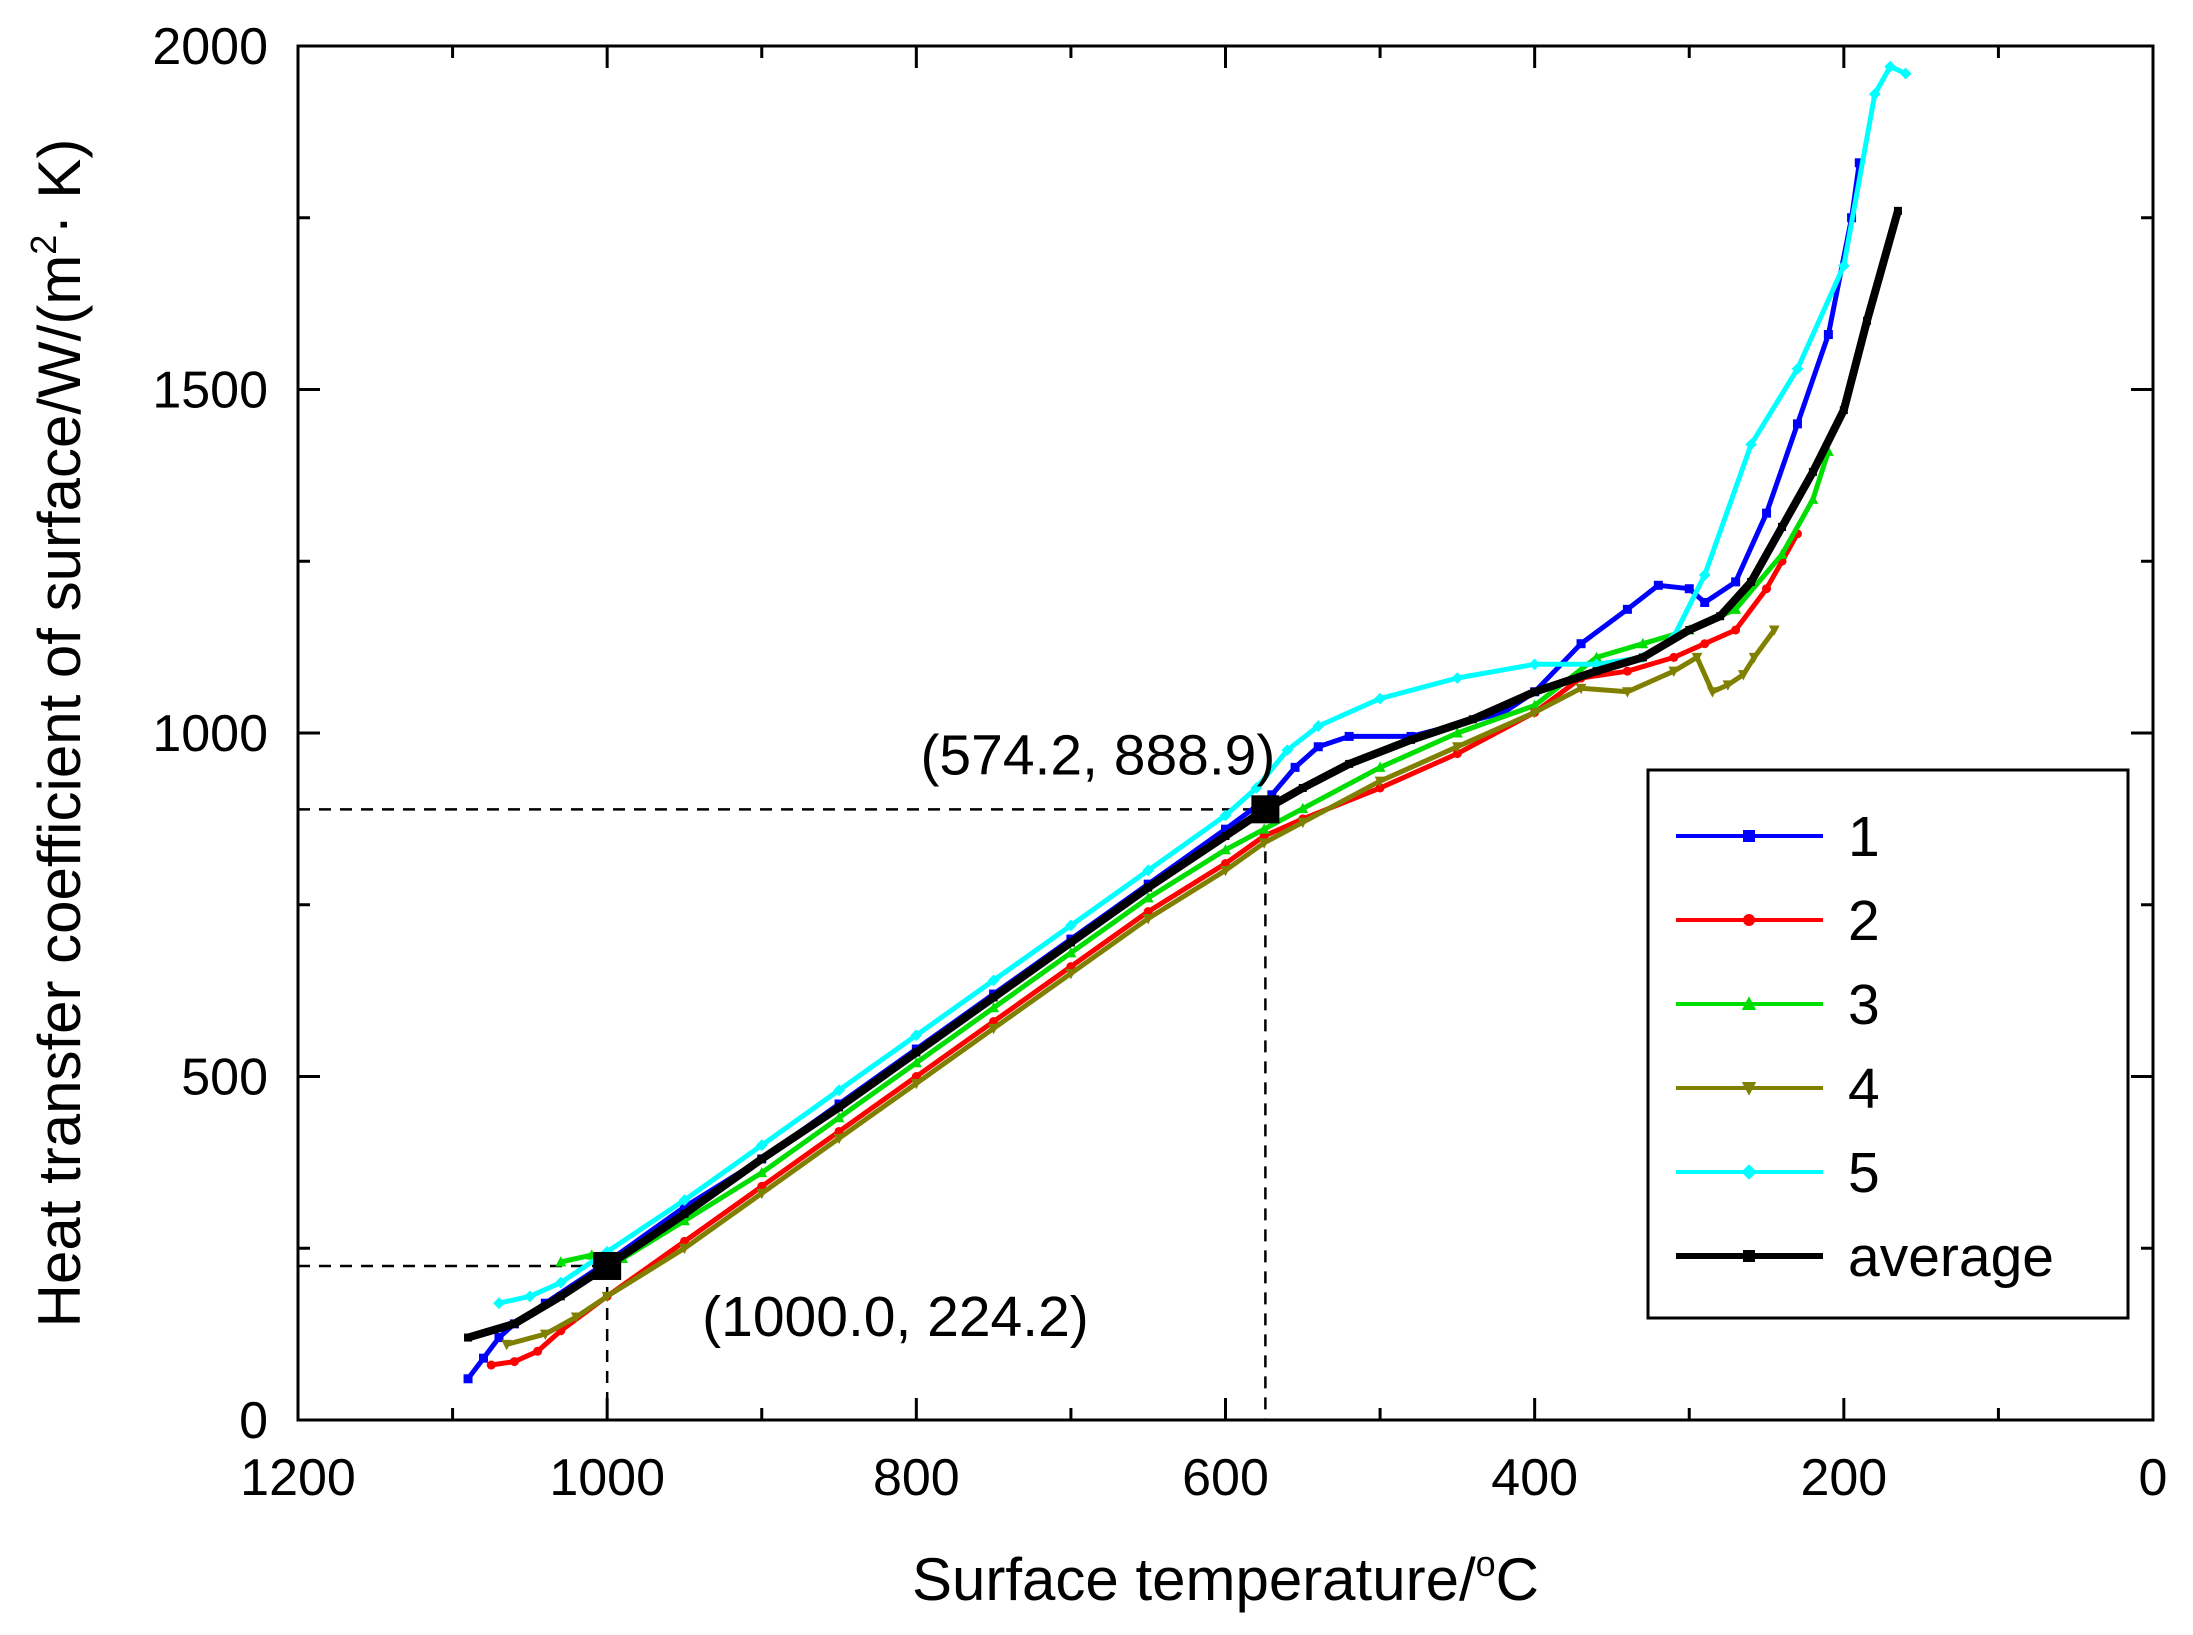 The height and width of the screenshot is (1635, 2193). I want to click on y-tick-label: 0, so click(253, 1421).